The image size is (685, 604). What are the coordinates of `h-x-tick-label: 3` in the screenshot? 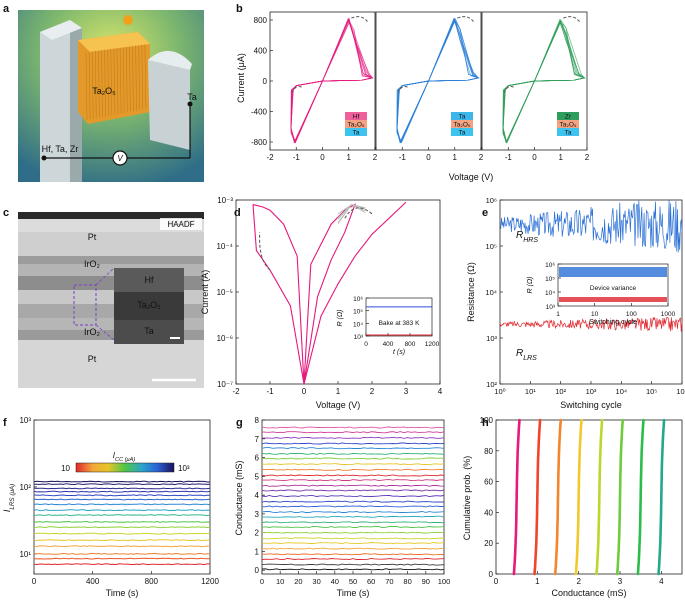 It's located at (620, 581).